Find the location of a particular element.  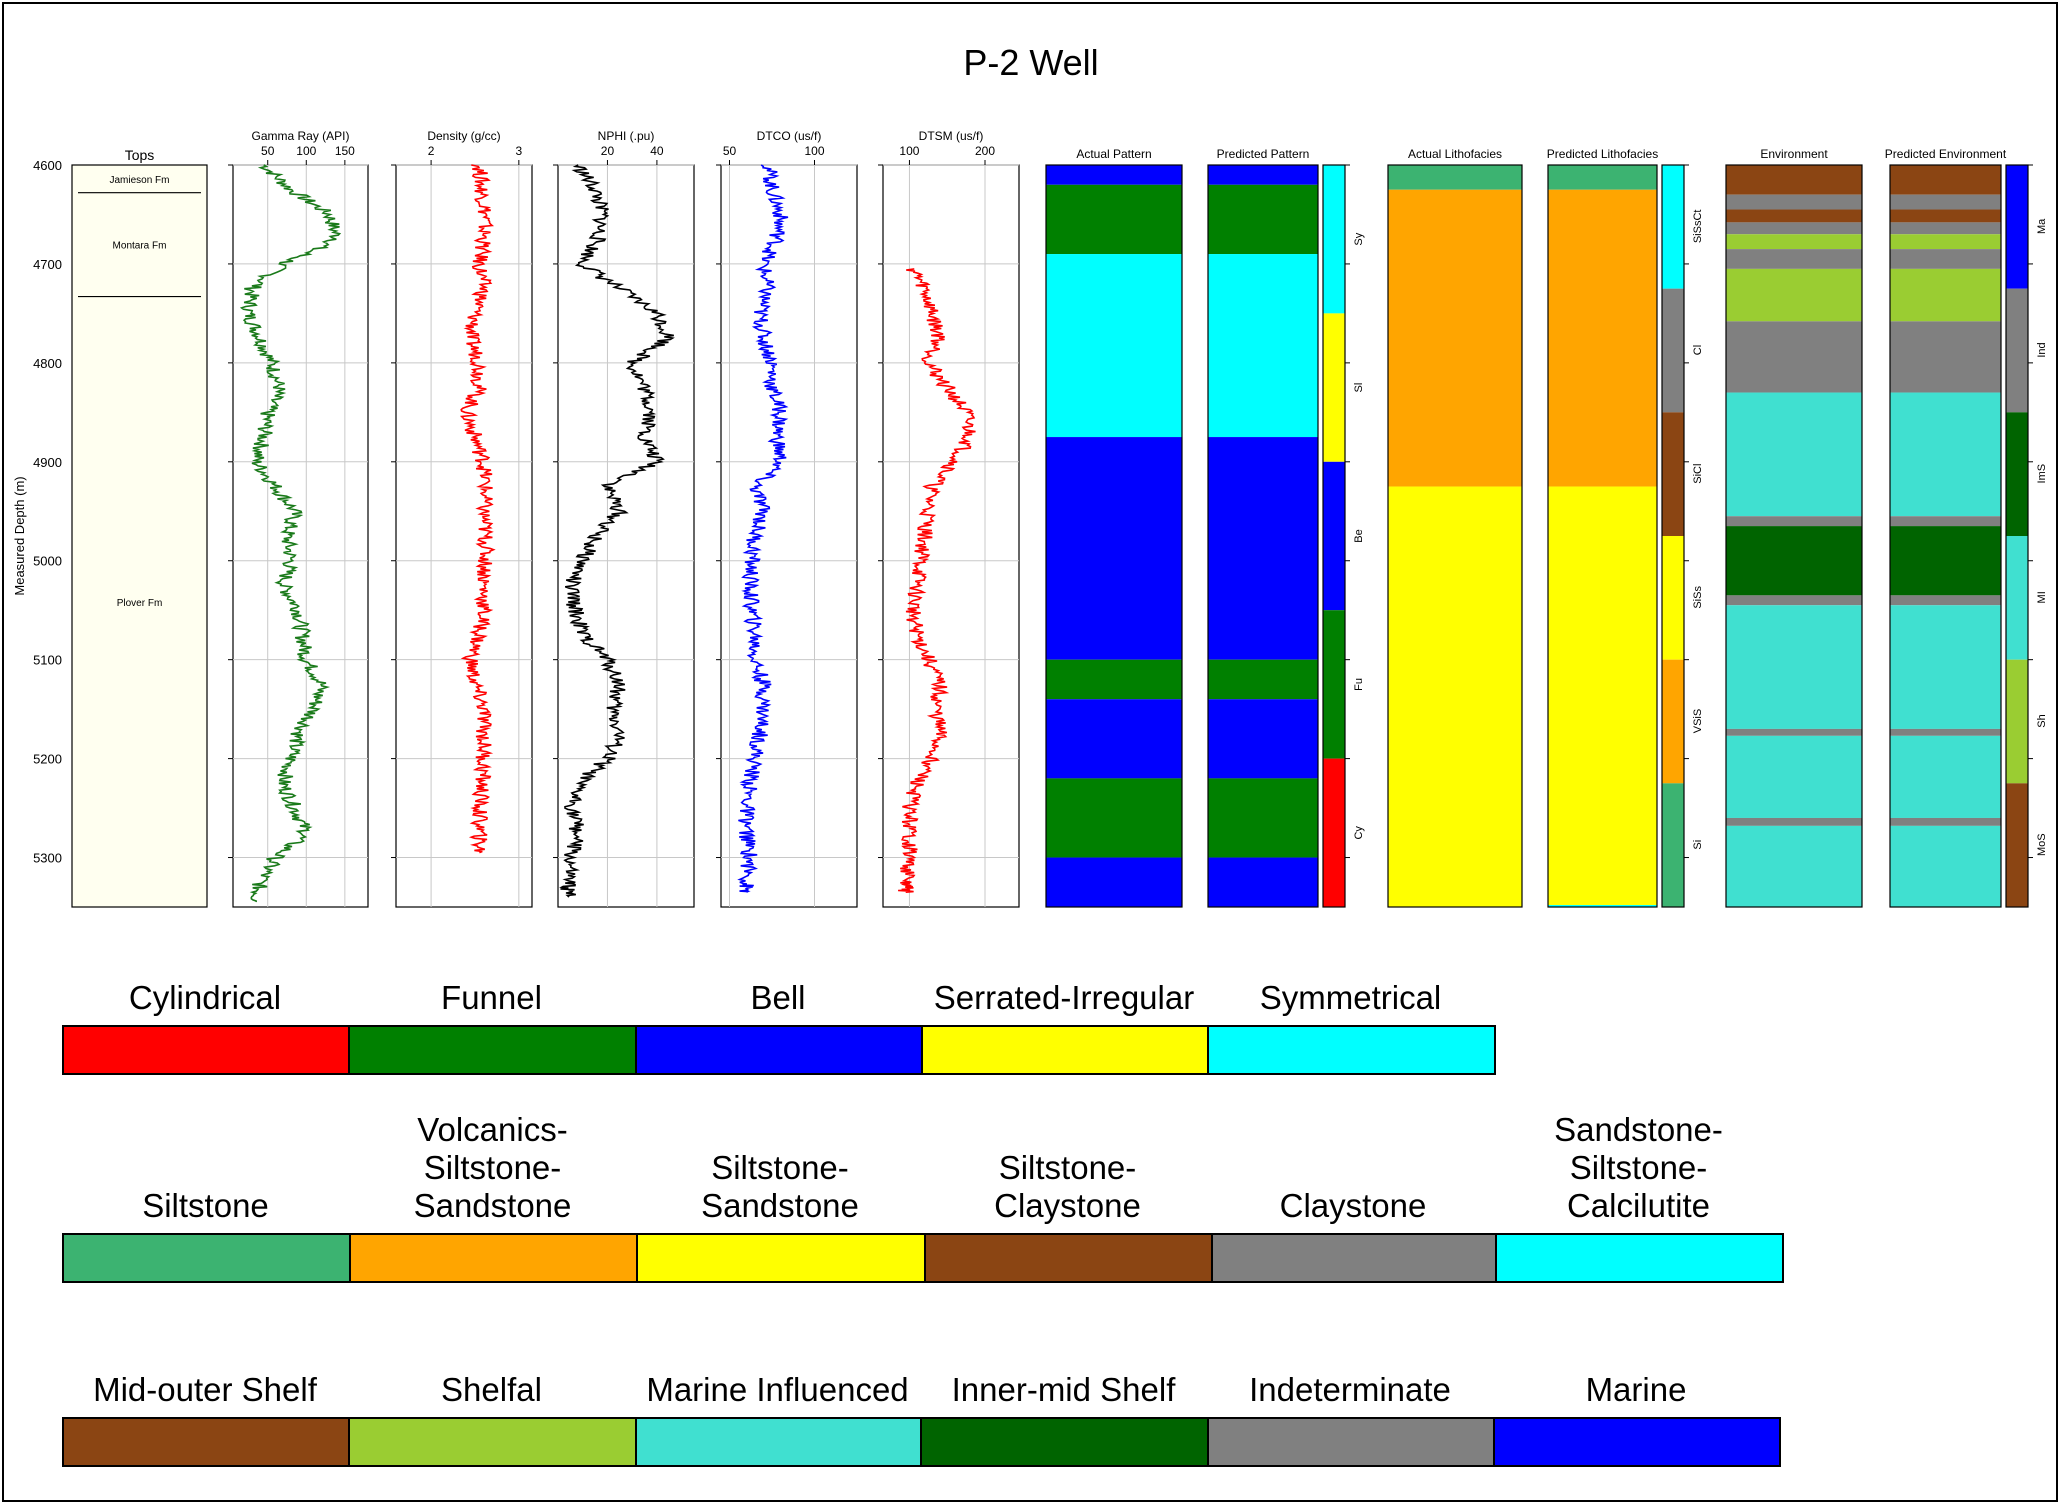

track-class-label: SiCl is located at coordinates (1698, 474).